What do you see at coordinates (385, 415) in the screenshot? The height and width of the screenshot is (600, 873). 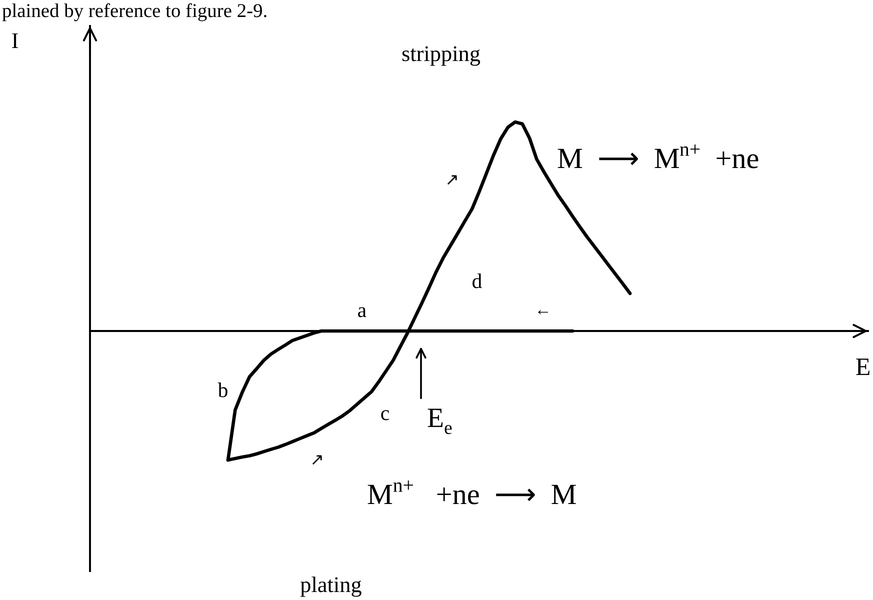 I see `annotation: c` at bounding box center [385, 415].